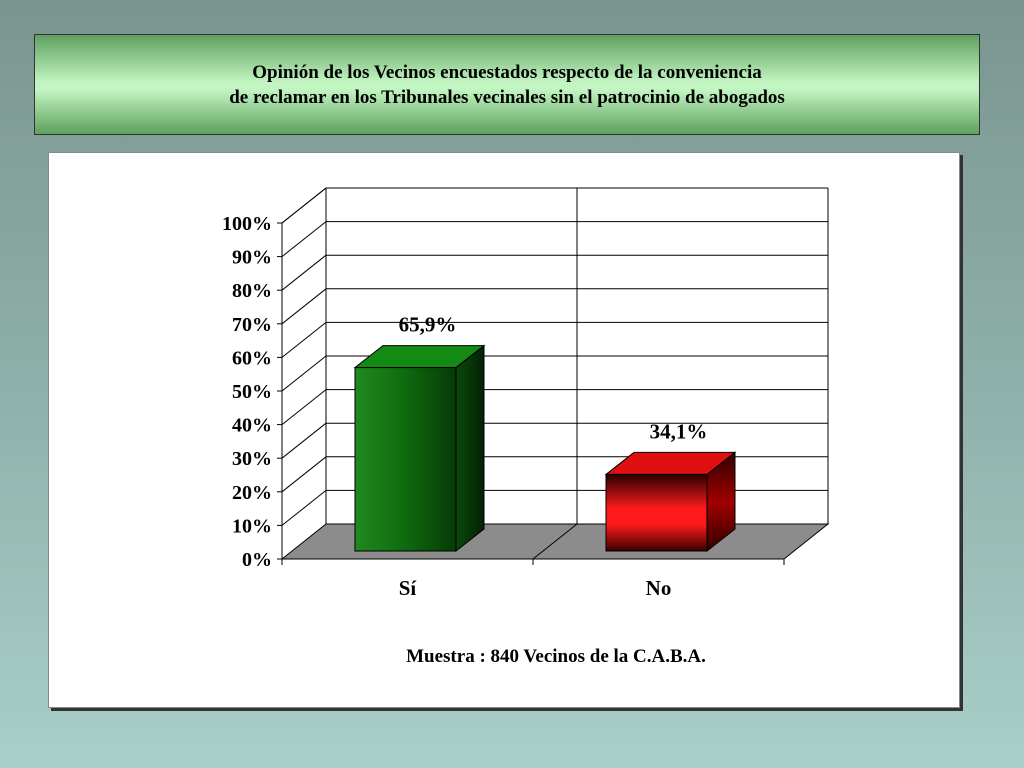  What do you see at coordinates (252, 291) in the screenshot?
I see `y-tick-label: 80%` at bounding box center [252, 291].